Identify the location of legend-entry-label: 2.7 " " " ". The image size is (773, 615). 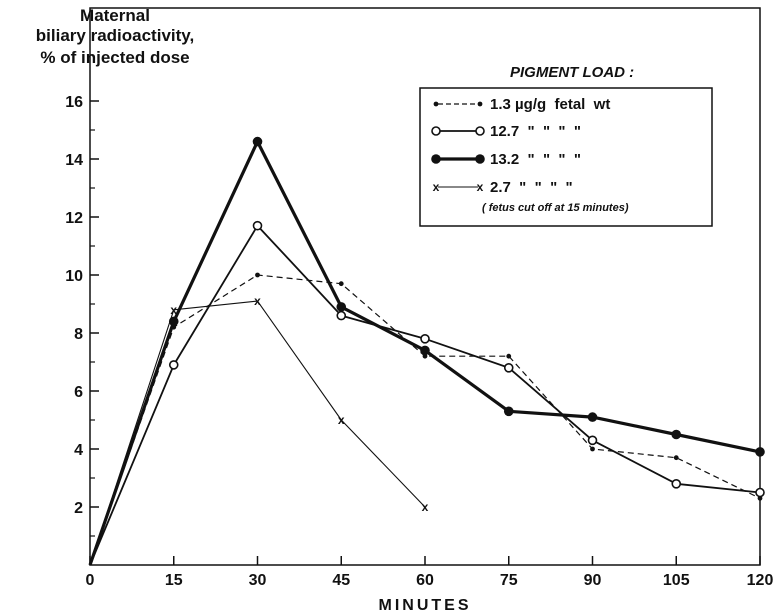
(531, 187).